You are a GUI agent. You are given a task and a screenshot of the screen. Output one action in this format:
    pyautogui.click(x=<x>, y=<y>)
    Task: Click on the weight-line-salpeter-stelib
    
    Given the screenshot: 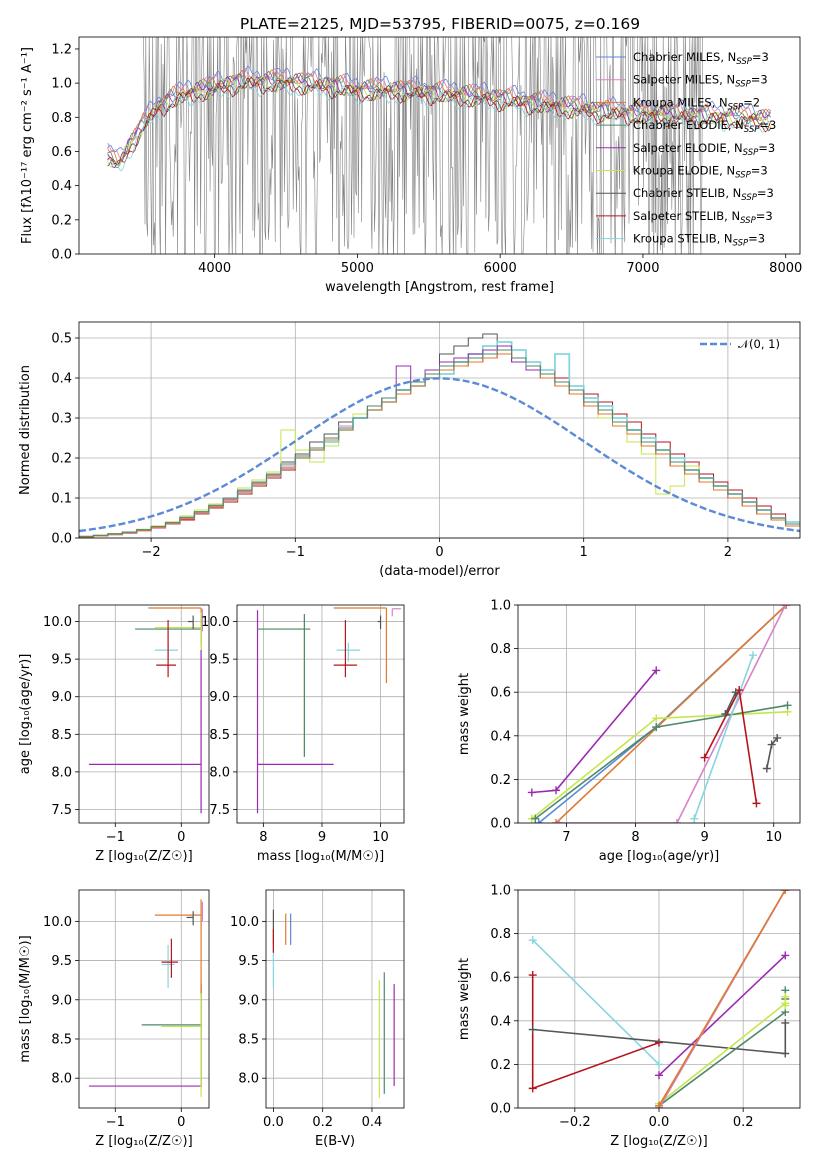 What is the action you would take?
    pyautogui.click(x=730, y=745)
    